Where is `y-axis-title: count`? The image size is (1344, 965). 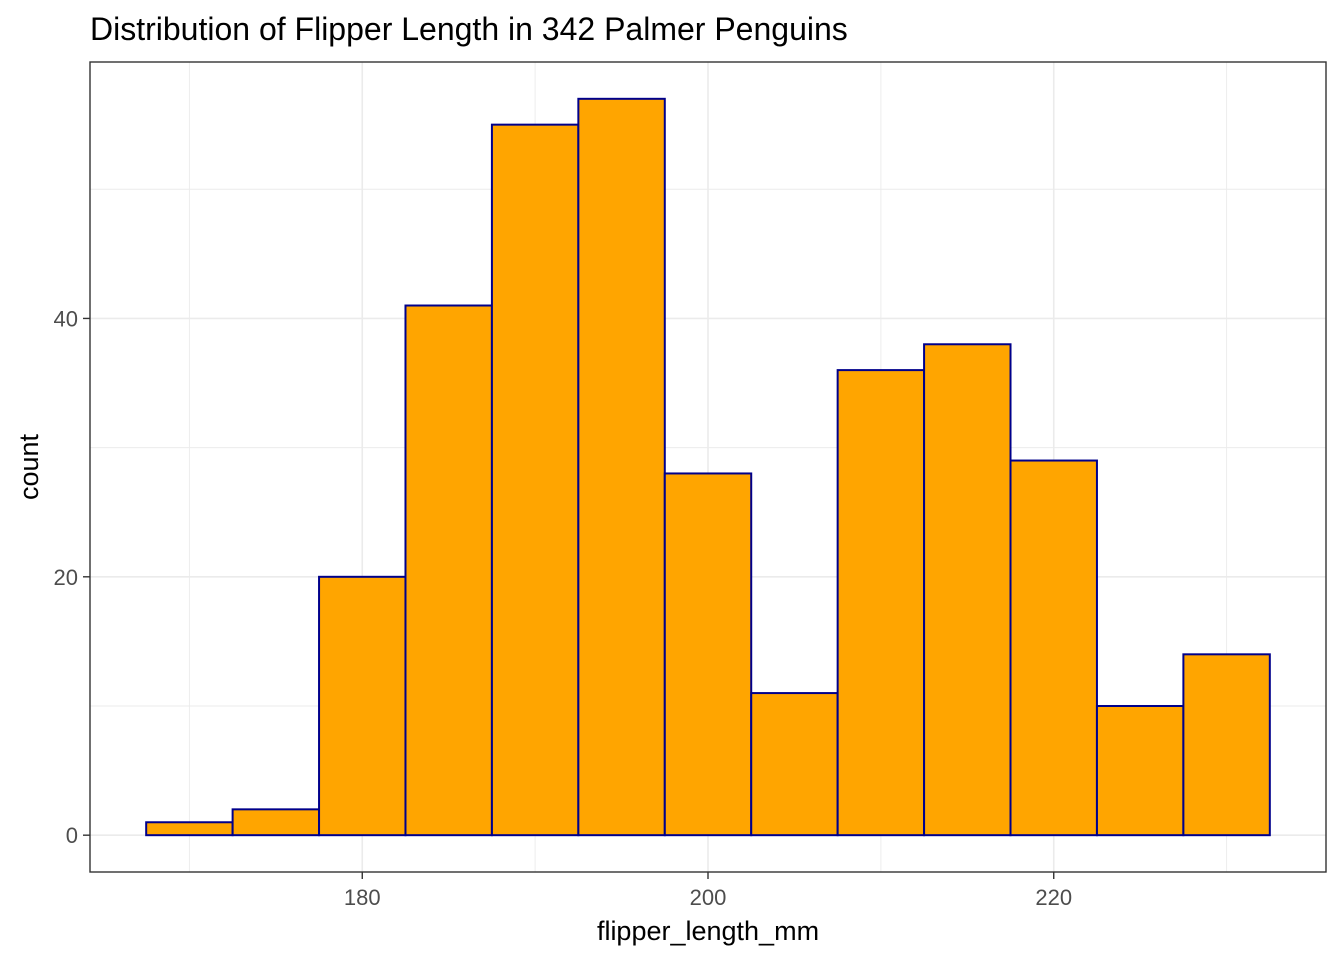
y-axis-title: count is located at coordinates (29, 466).